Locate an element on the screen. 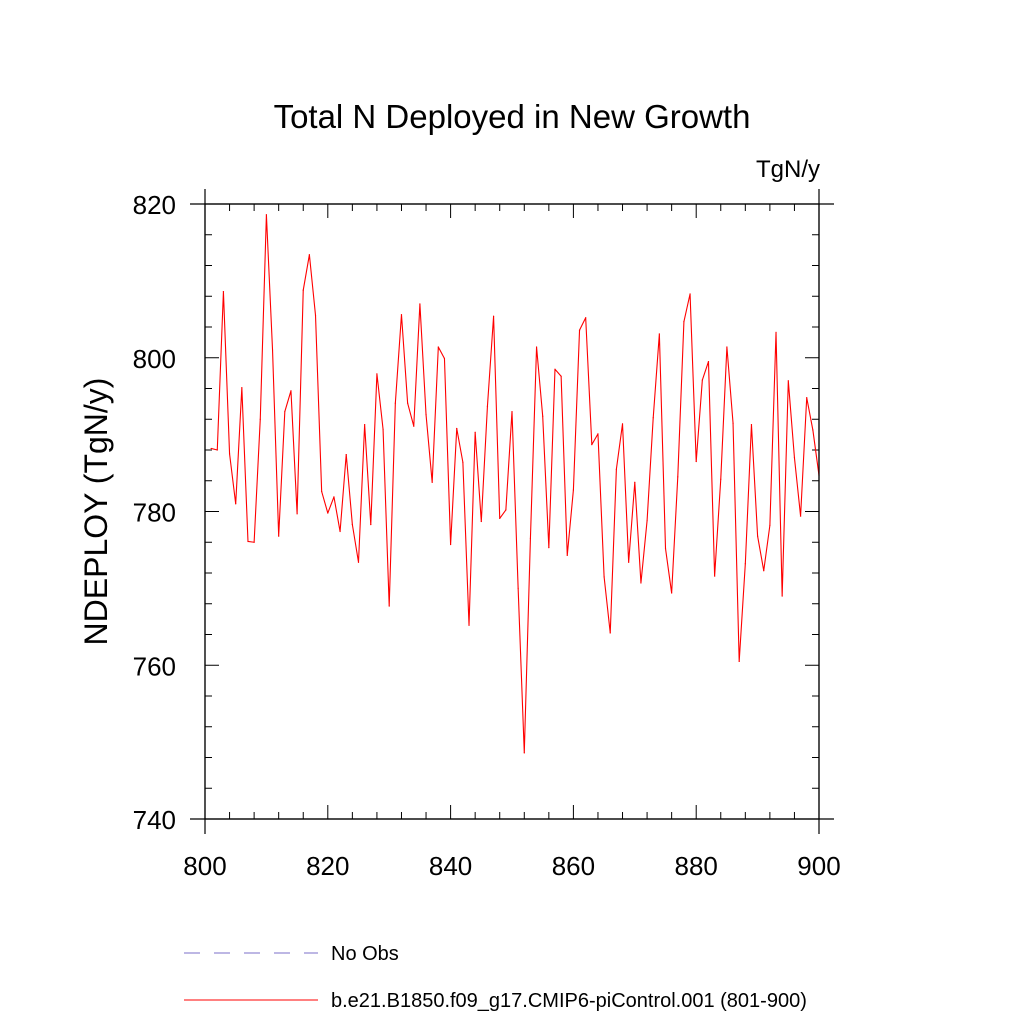 Image resolution: width=1024 pixels, height=1024 pixels. units-label: TgN/y is located at coordinates (787, 169).